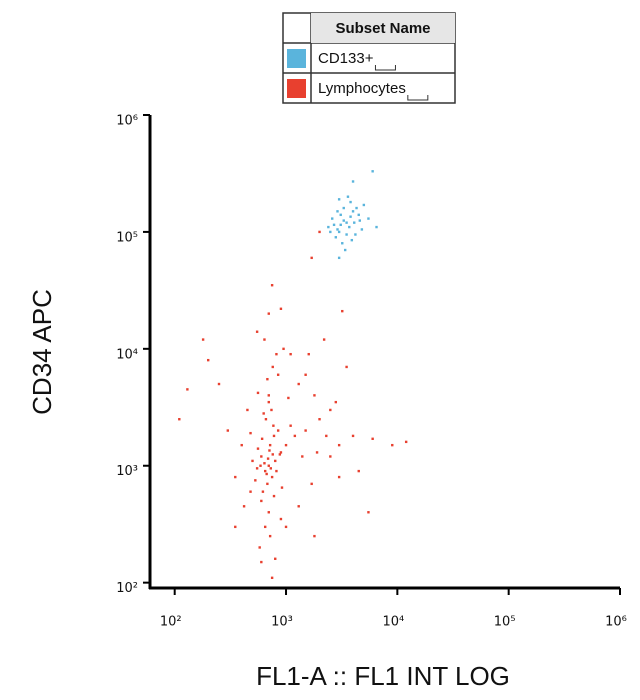 Image resolution: width=640 pixels, height=700 pixels. Describe the element at coordinates (616, 622) in the screenshot. I see `x-tick-label: 10⁶` at that location.